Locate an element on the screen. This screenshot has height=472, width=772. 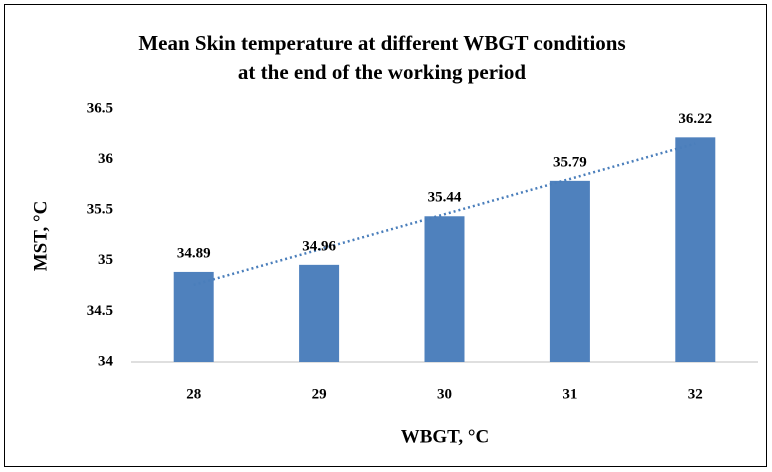
data-label: 35.79 is located at coordinates (570, 162).